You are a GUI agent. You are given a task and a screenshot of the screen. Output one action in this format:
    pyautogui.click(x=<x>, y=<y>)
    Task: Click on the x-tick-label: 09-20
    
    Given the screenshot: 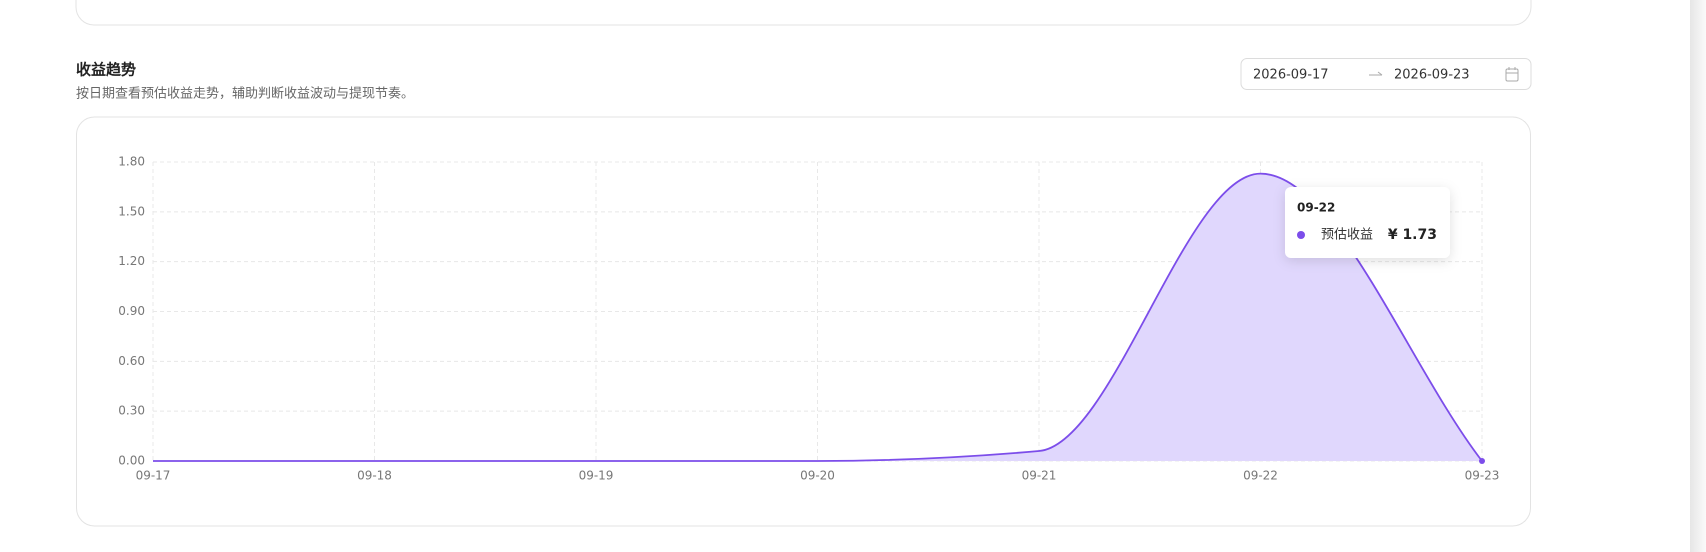 What is the action you would take?
    pyautogui.click(x=817, y=476)
    